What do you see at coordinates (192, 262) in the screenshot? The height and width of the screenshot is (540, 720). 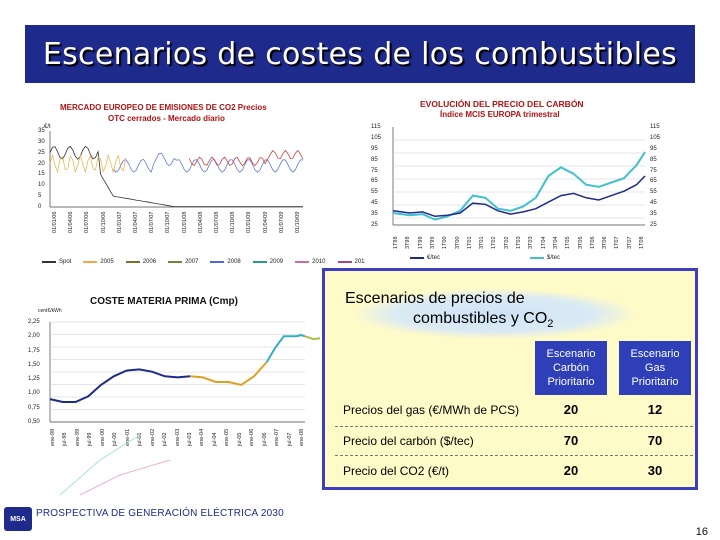 I see `legend-label: 2007` at bounding box center [192, 262].